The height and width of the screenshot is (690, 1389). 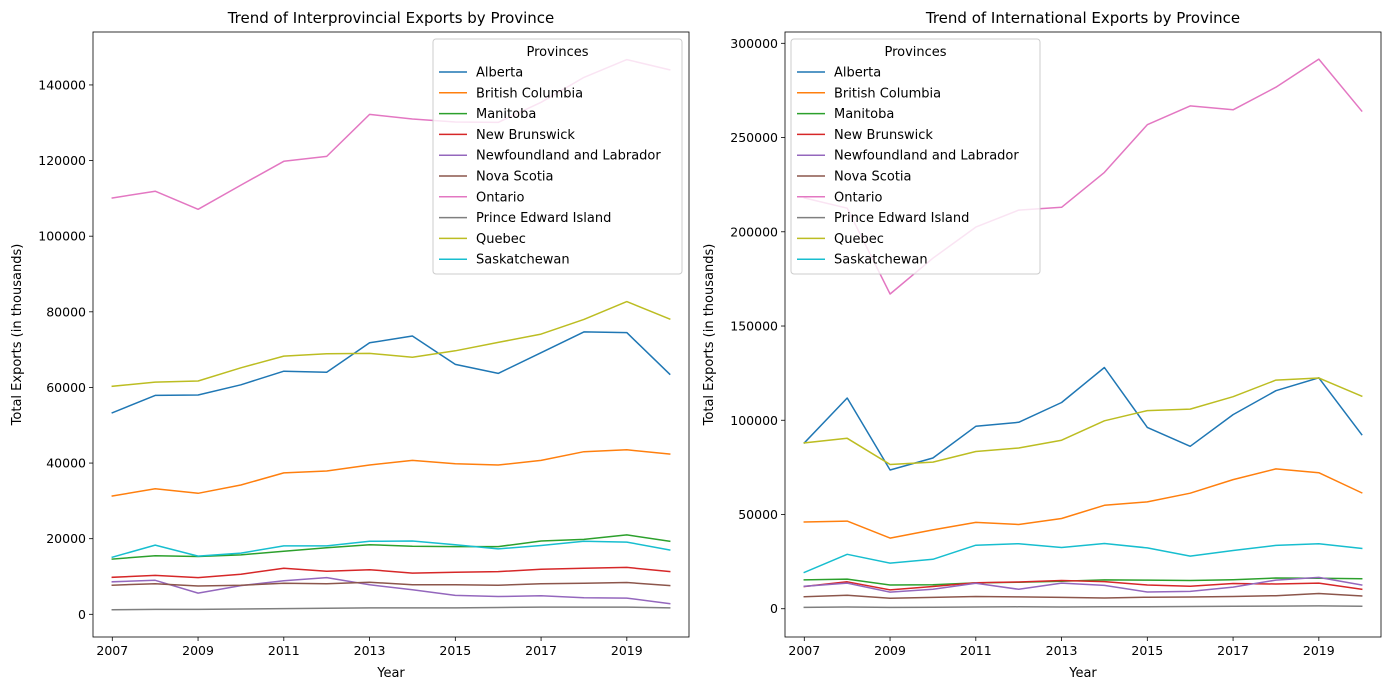 What do you see at coordinates (758, 514) in the screenshot?
I see `y-tick-label: 50000` at bounding box center [758, 514].